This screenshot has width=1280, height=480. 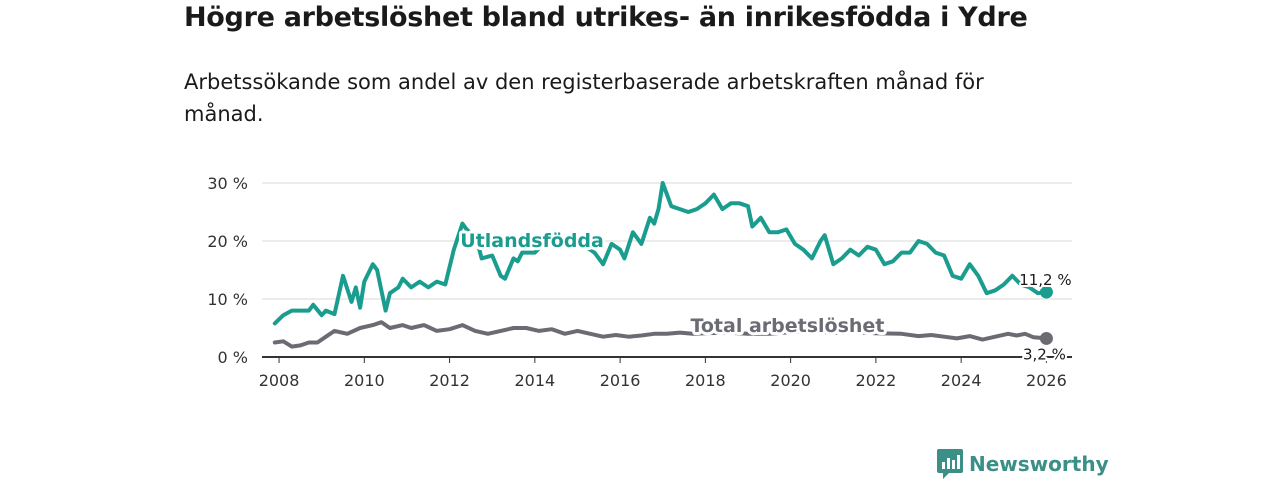 What do you see at coordinates (1039, 464) in the screenshot?
I see `brand-name: Newsworthy` at bounding box center [1039, 464].